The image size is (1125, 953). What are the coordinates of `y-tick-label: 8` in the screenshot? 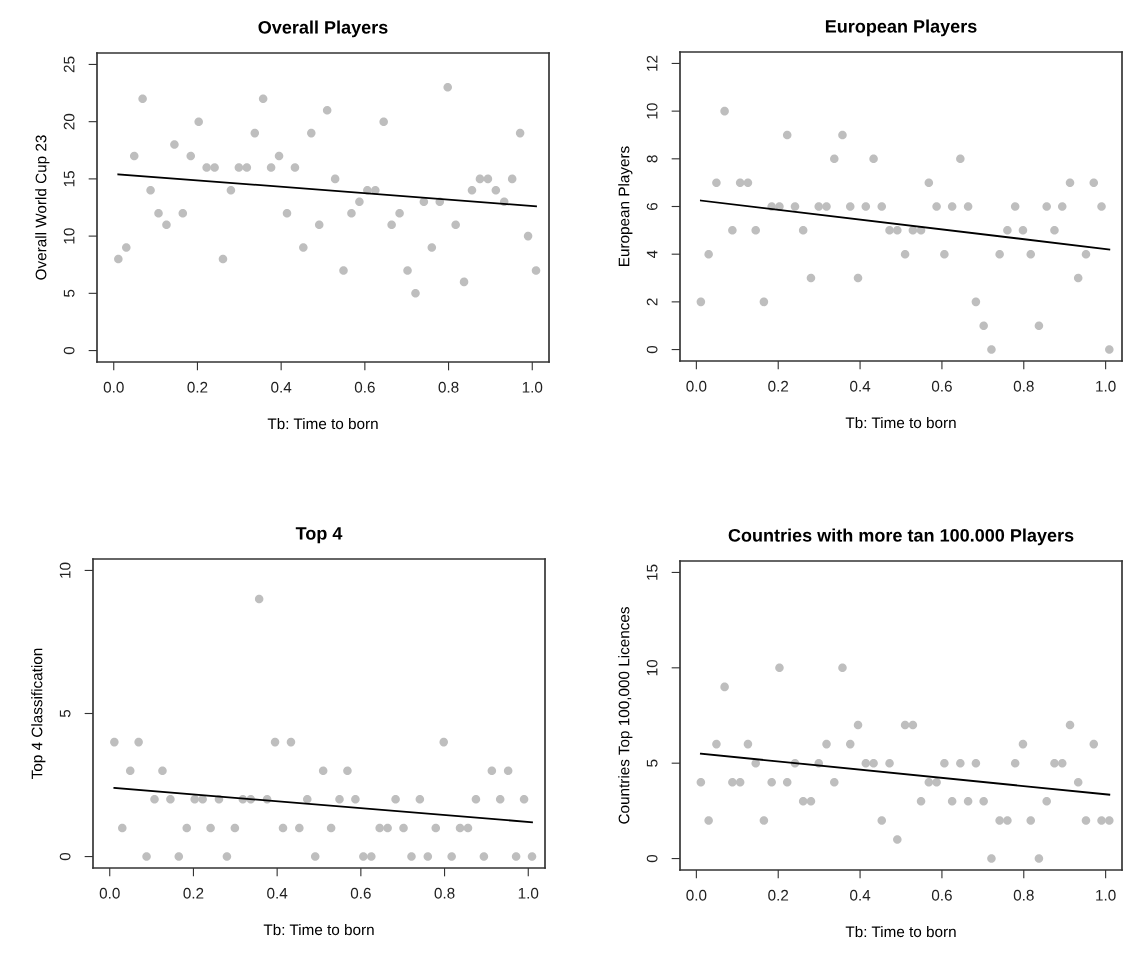 It's located at (652, 159).